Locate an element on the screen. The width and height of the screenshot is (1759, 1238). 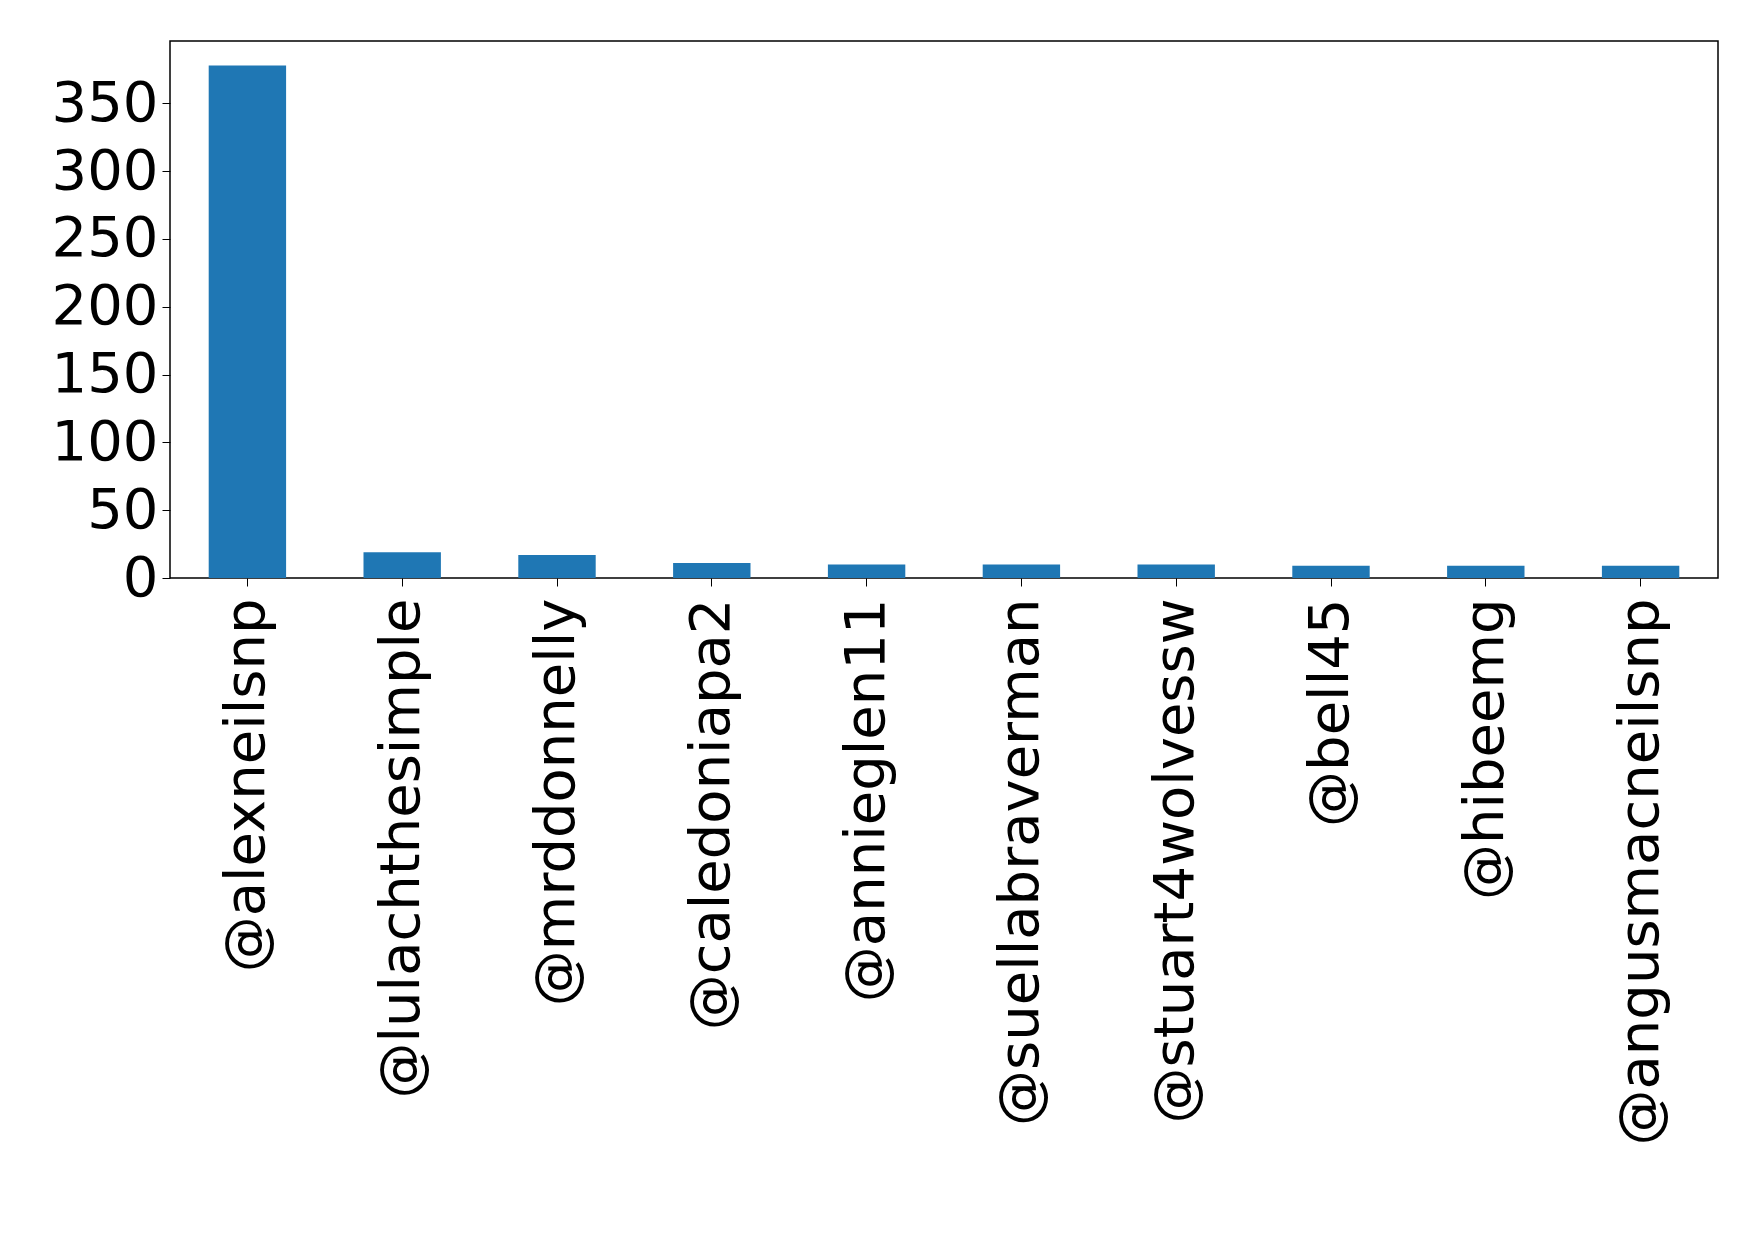
y-tick-label: 100 is located at coordinates (105, 440).